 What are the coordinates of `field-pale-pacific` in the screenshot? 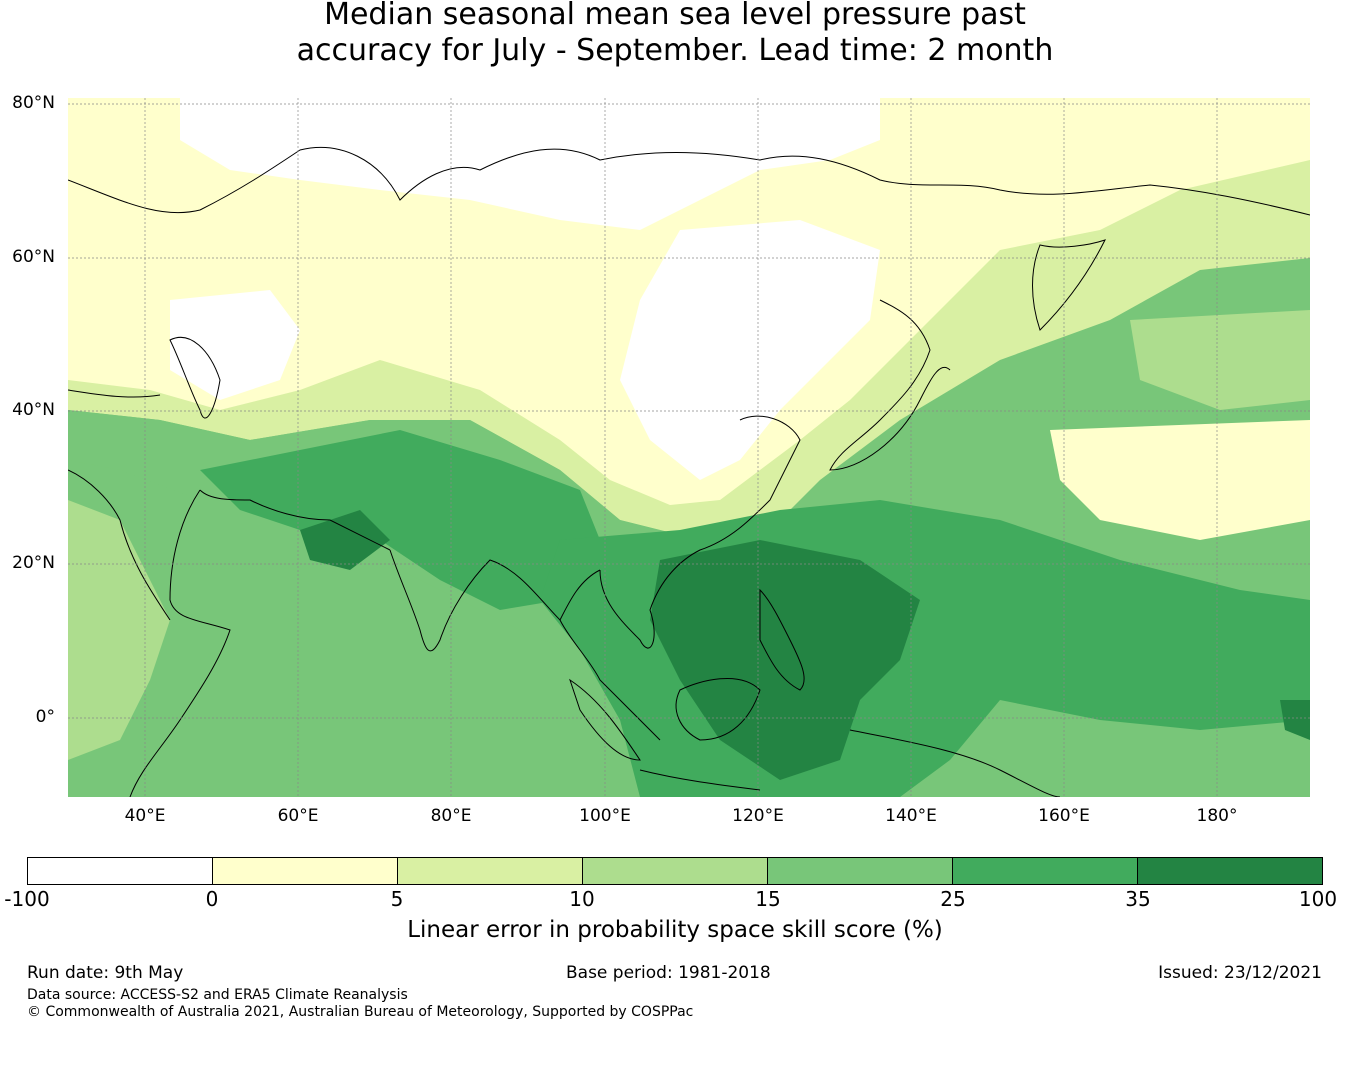 It's located at (1180, 480).